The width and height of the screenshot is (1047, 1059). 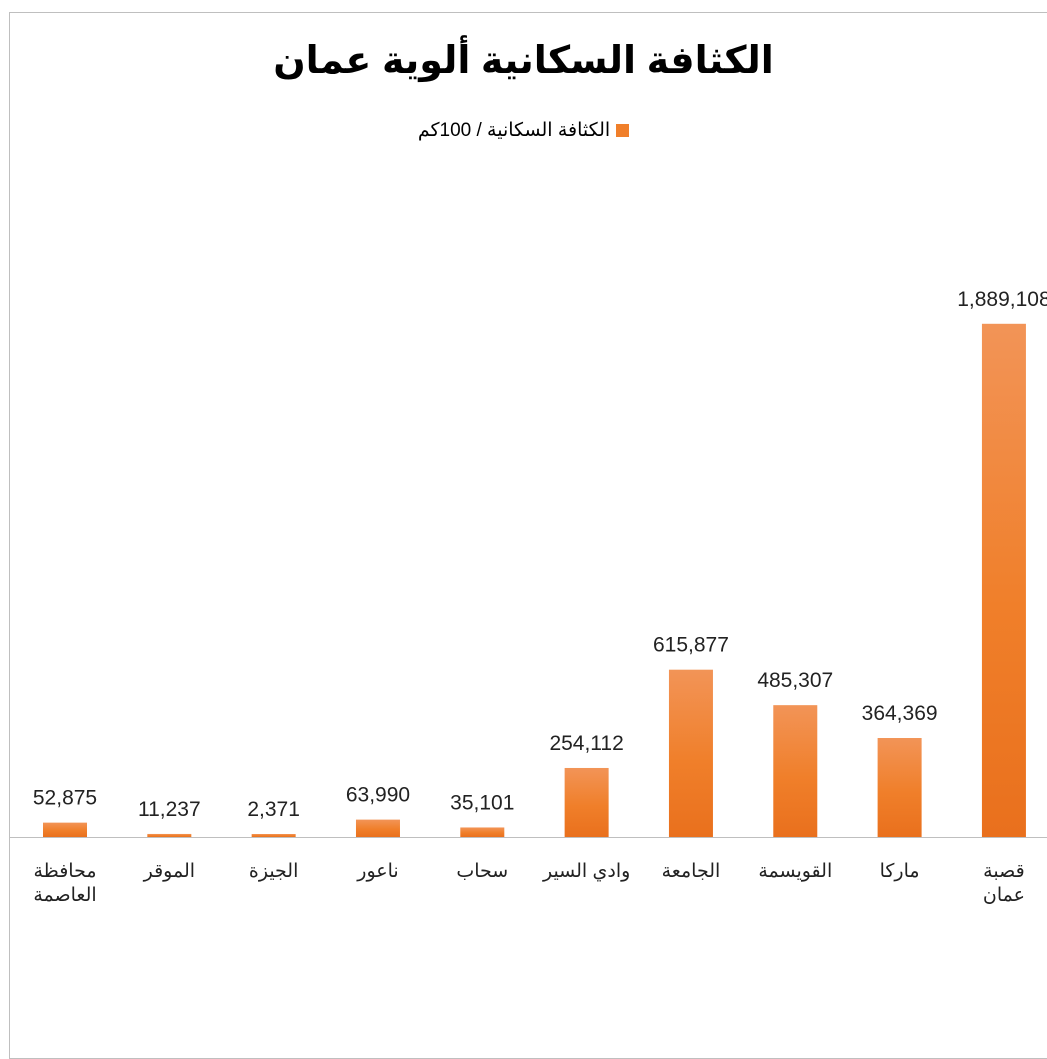 I want to click on x-tick-label-3: ناعور, so click(x=378, y=872).